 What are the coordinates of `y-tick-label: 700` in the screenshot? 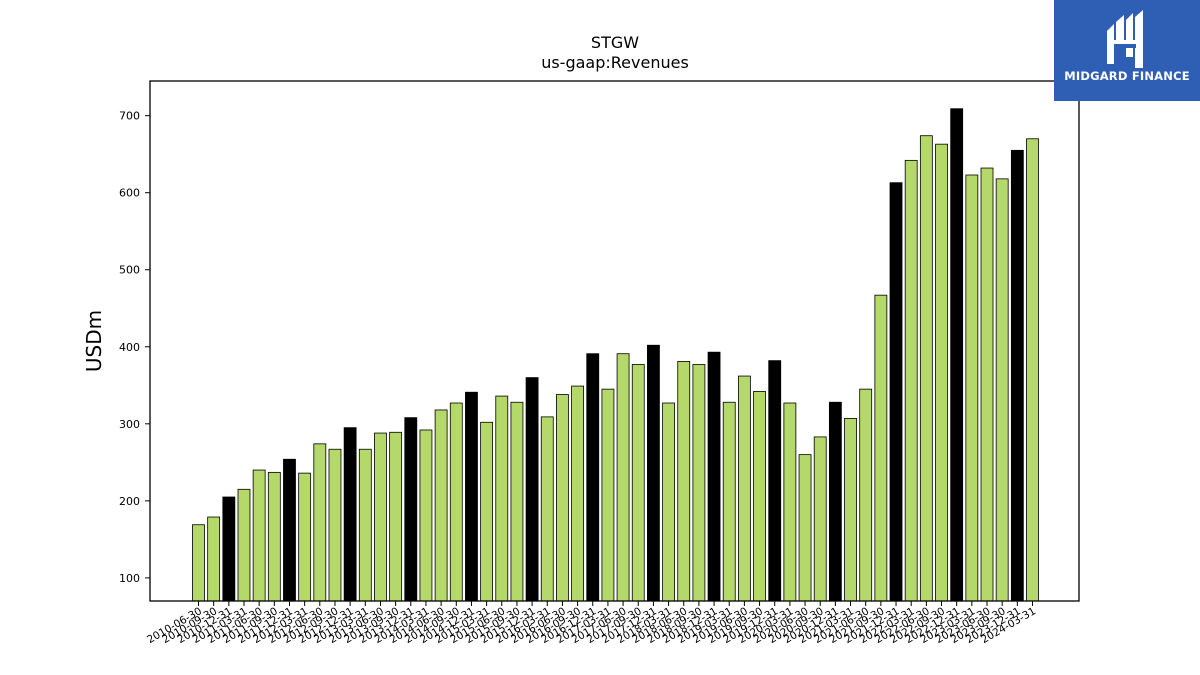 It's located at (129, 116).